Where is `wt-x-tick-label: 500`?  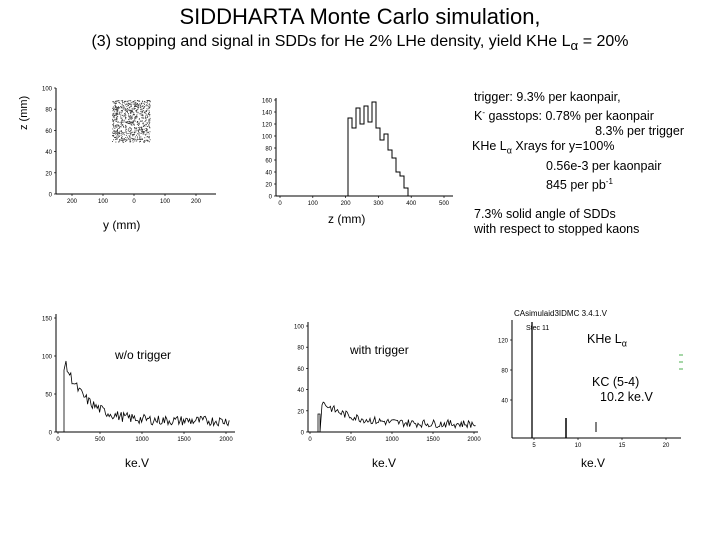
wt-x-tick-label: 500 is located at coordinates (351, 440).